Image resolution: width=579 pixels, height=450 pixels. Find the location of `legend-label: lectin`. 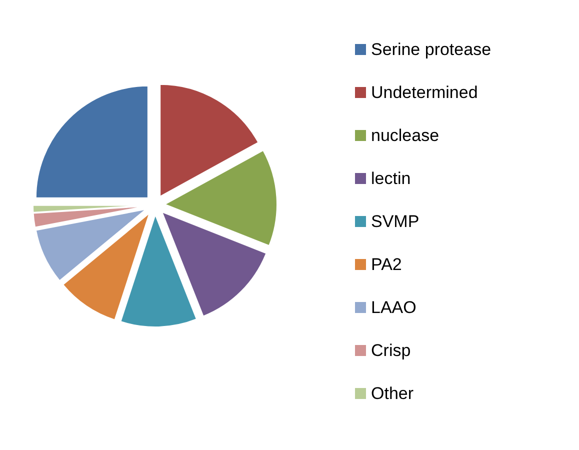

legend-label: lectin is located at coordinates (391, 178).